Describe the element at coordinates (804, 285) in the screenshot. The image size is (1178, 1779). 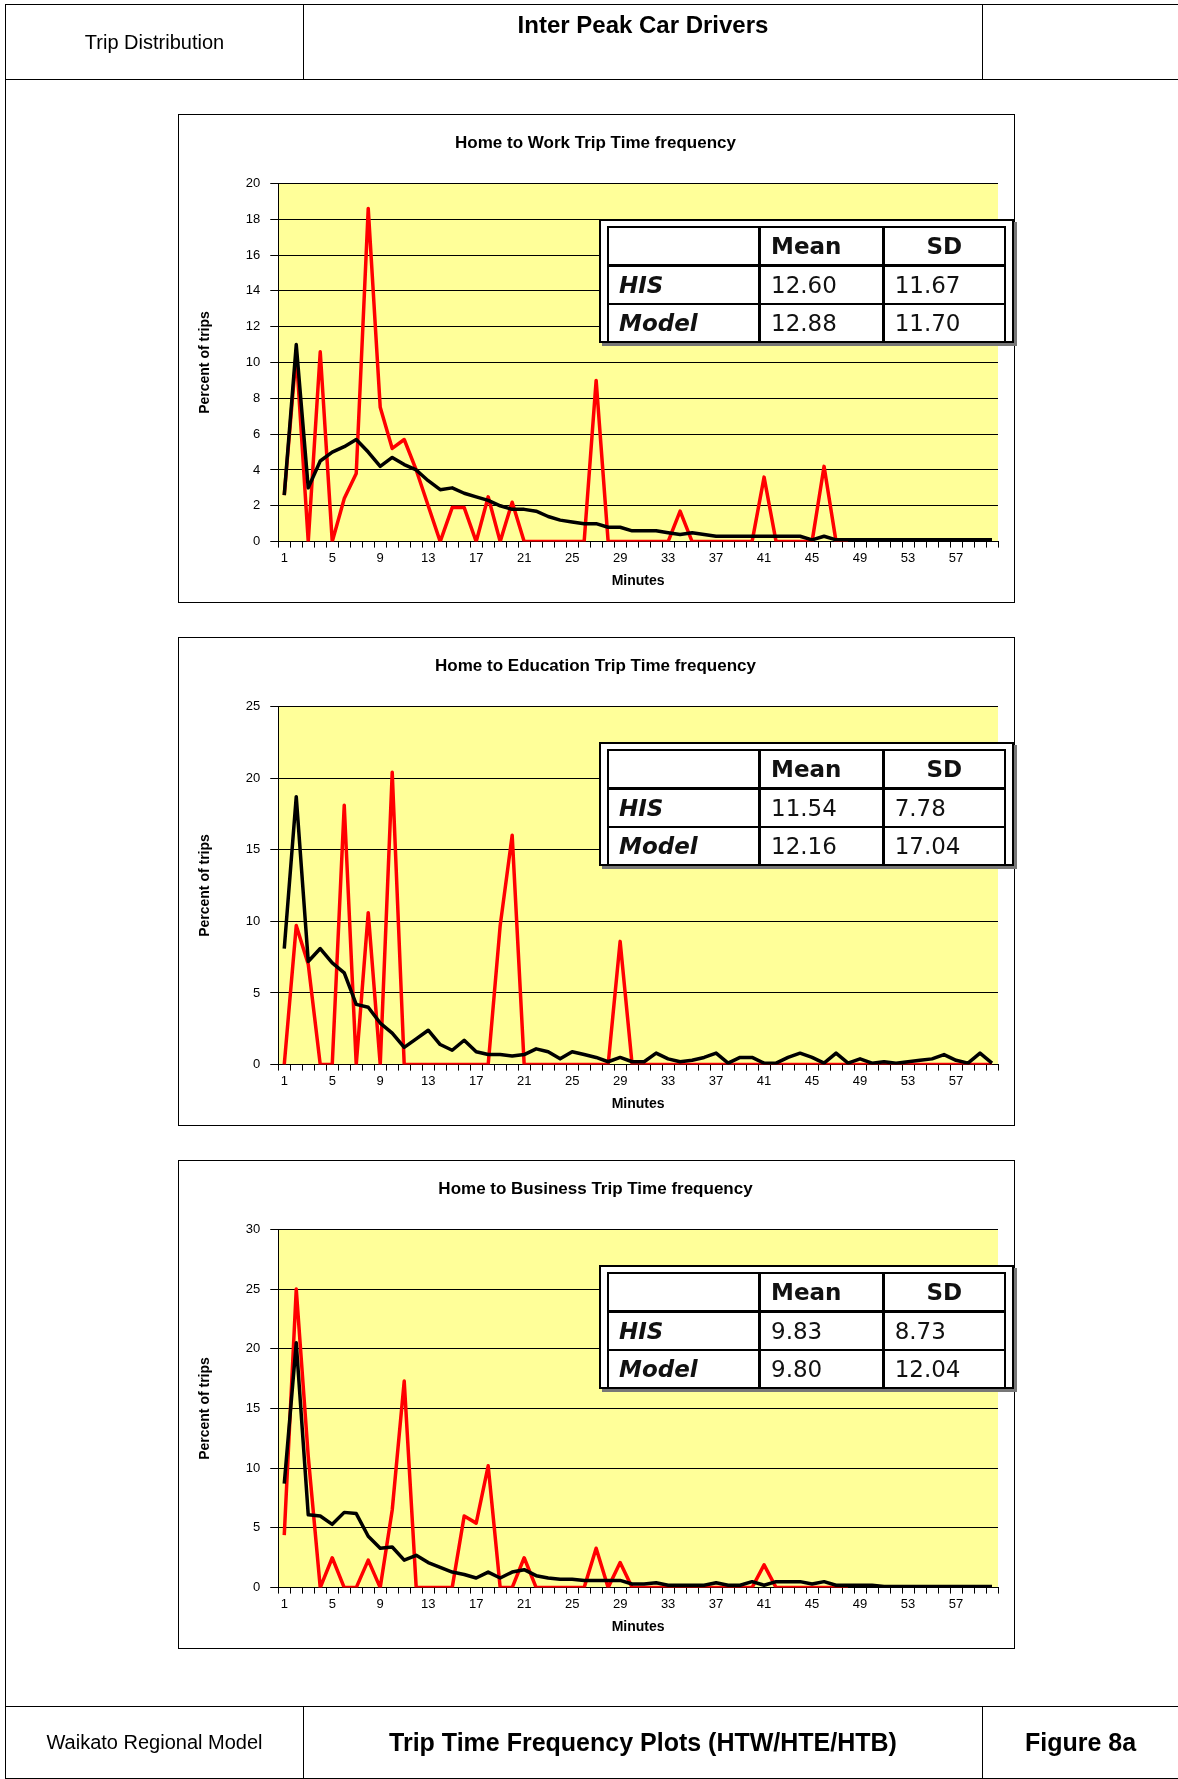
I see `annotation: 12.60` at that location.